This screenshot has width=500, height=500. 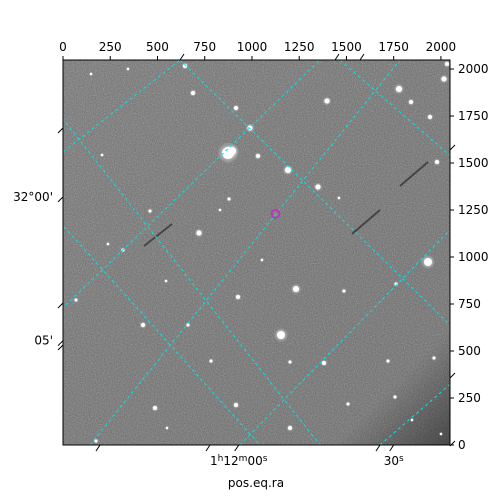 What do you see at coordinates (256, 483) in the screenshot?
I see `x-axis-label: pos.eq.ra` at bounding box center [256, 483].